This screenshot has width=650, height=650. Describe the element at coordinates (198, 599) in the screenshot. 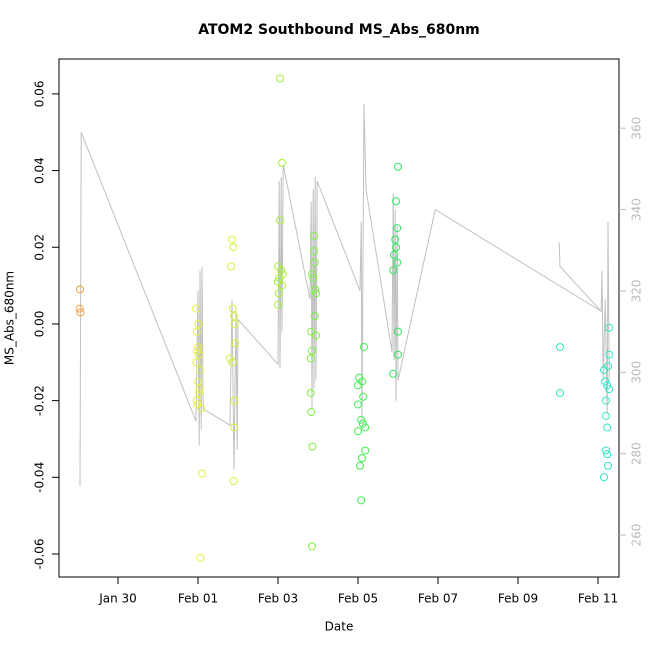

I see `x-tick-label: Feb 01` at that location.